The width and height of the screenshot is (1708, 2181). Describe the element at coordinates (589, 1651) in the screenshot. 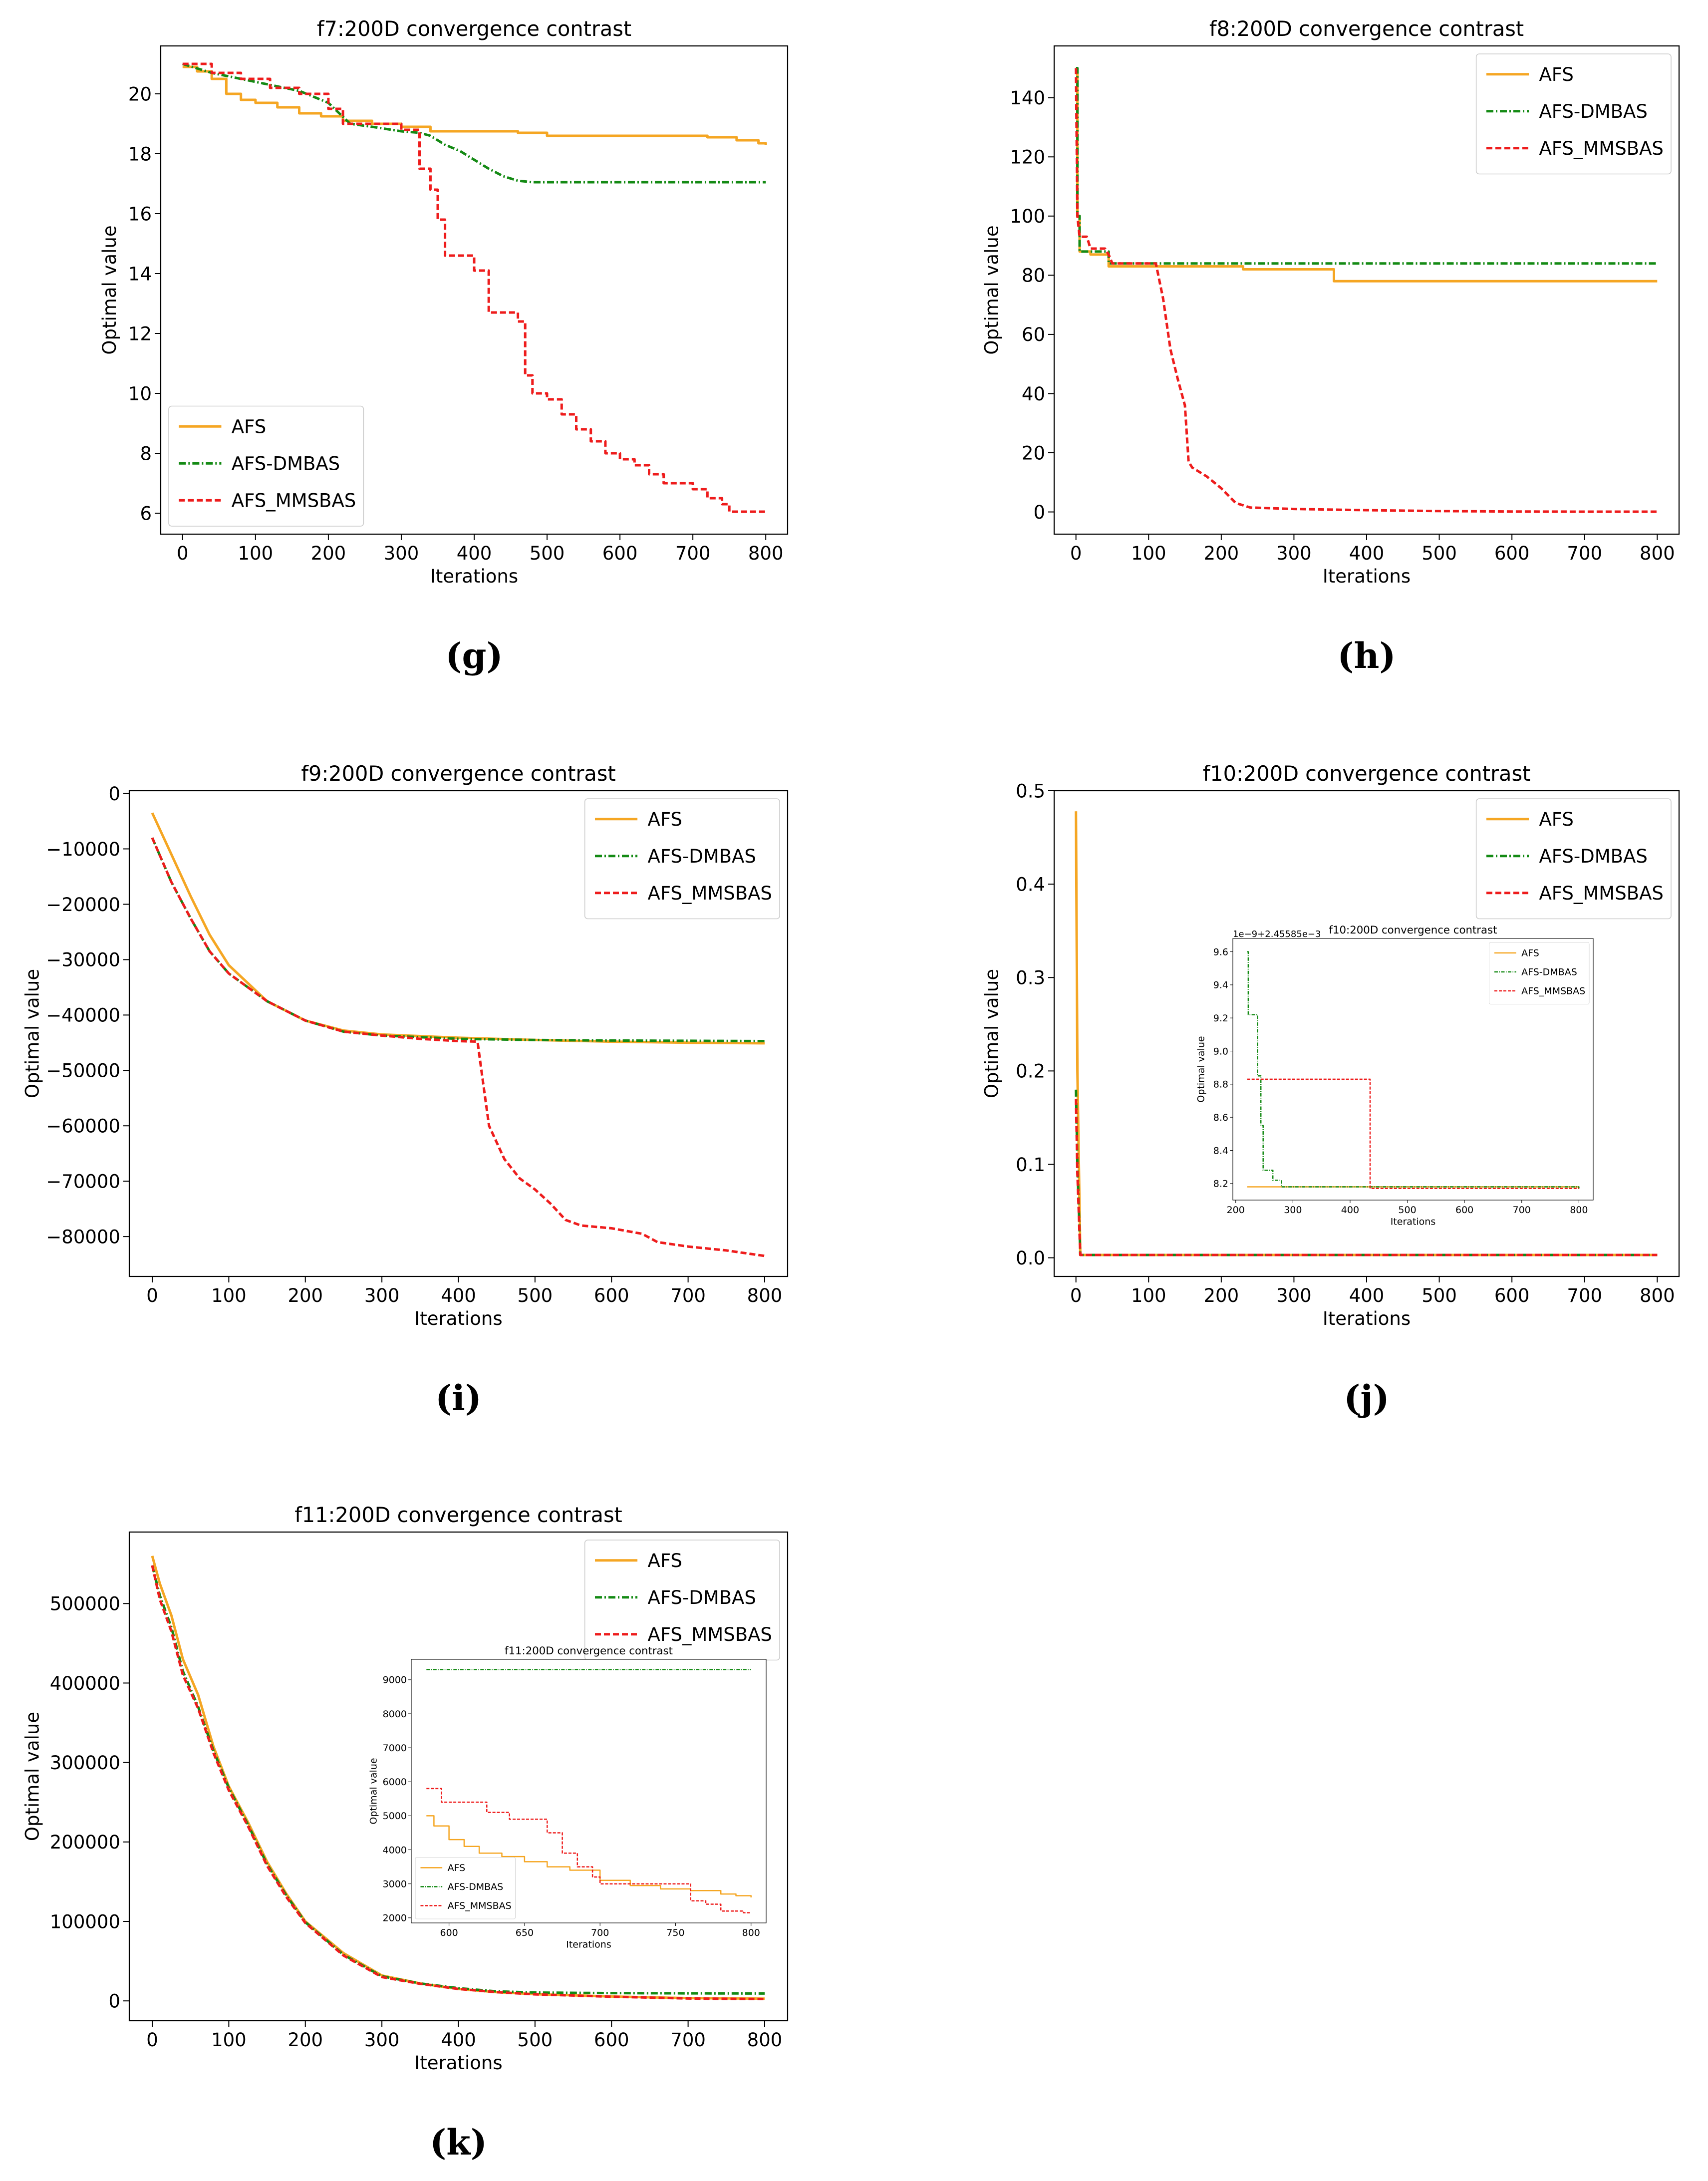

I see `panel-5-inset-chart-title: f11:200D convergence contrast` at that location.